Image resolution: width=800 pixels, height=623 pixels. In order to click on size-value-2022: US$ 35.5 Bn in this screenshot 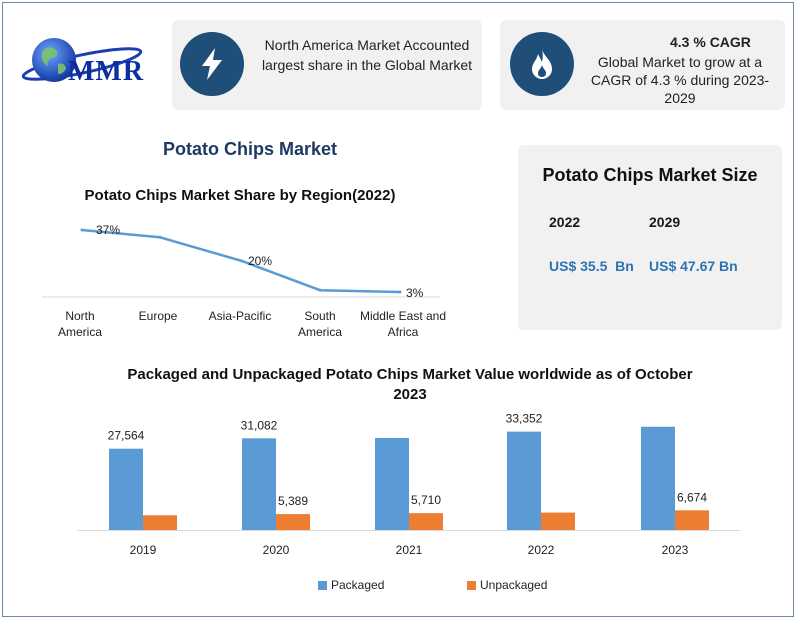, I will do `click(591, 266)`.